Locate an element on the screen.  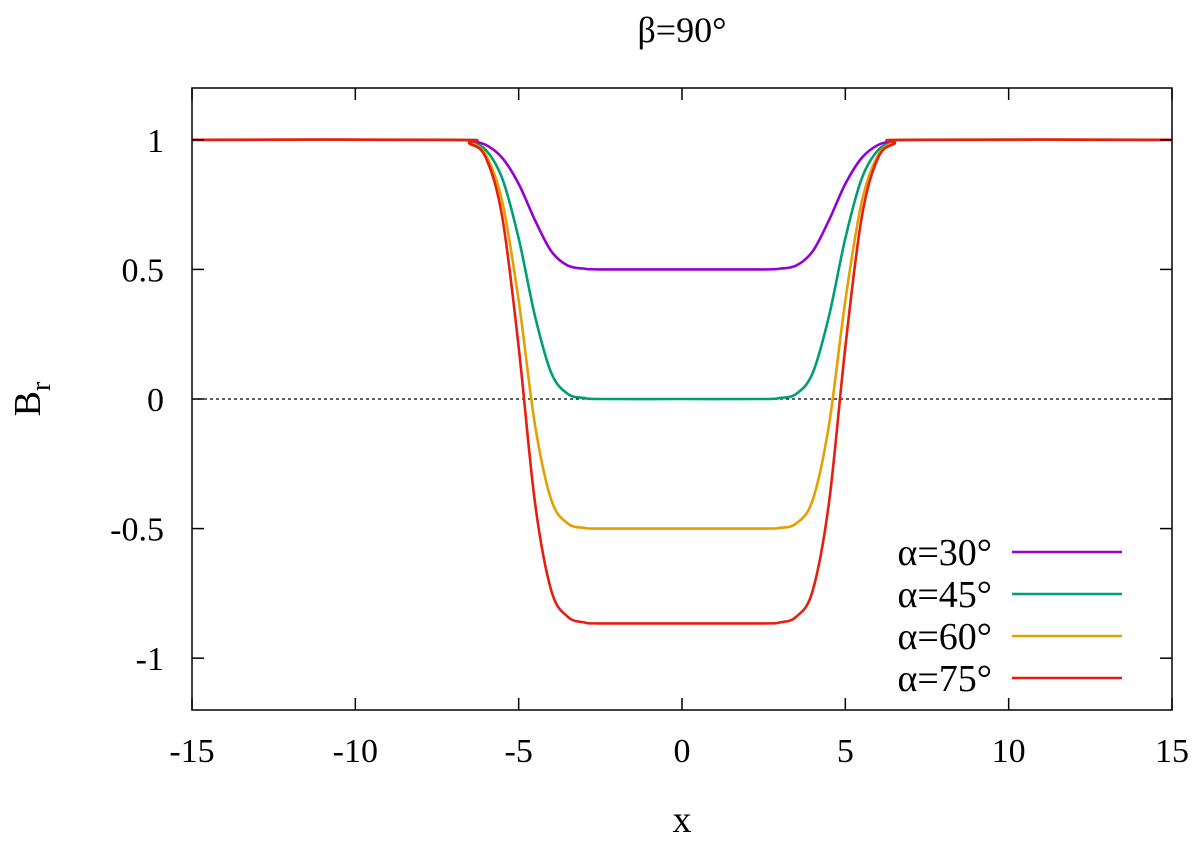
legend-item: α=60° is located at coordinates (1009, 637).